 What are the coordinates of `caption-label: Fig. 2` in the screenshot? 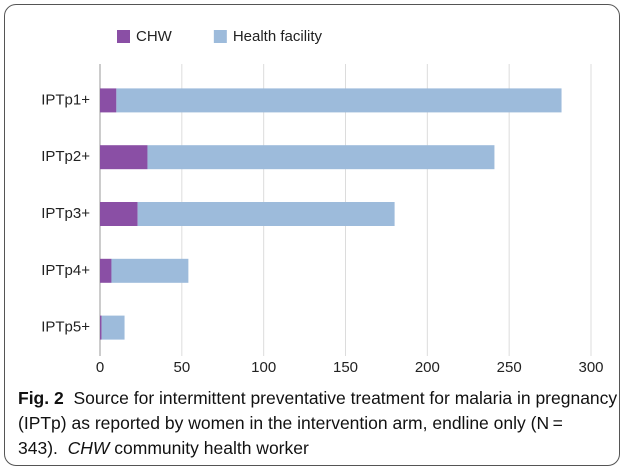 It's located at (41, 398).